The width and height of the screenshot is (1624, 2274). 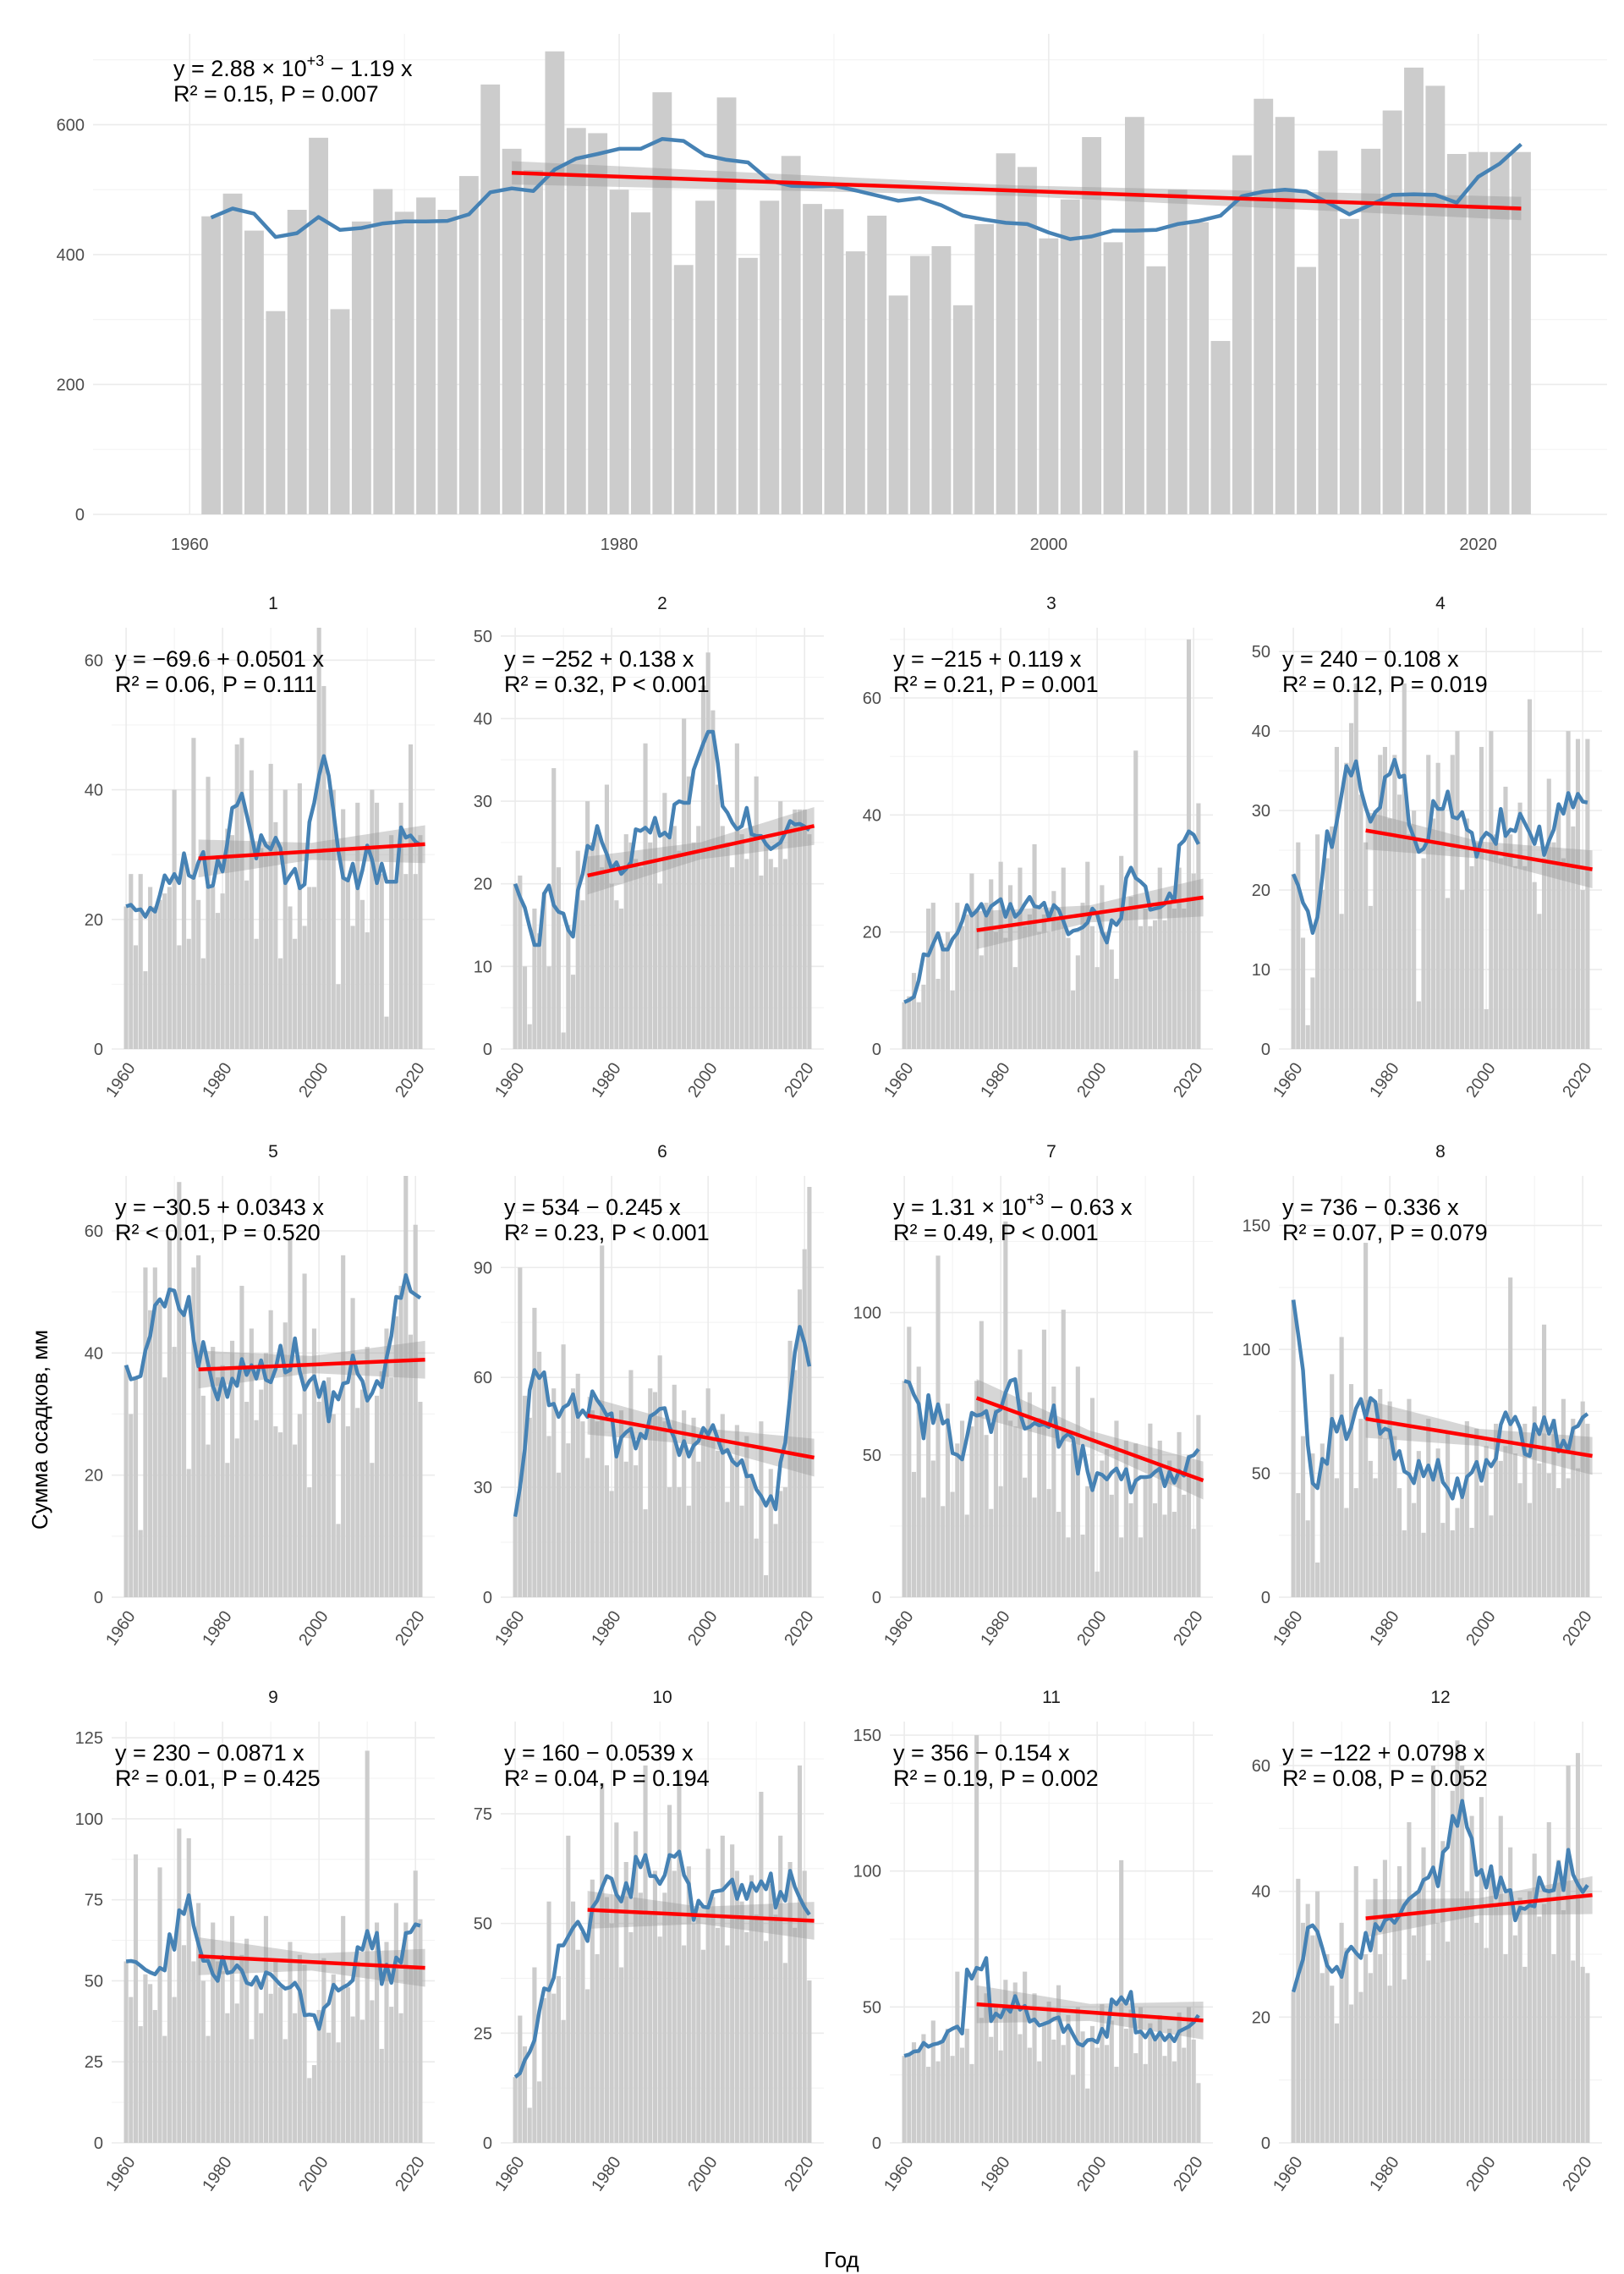 What do you see at coordinates (314, 2173) in the screenshot?
I see `x-tick-label: 2000` at bounding box center [314, 2173].